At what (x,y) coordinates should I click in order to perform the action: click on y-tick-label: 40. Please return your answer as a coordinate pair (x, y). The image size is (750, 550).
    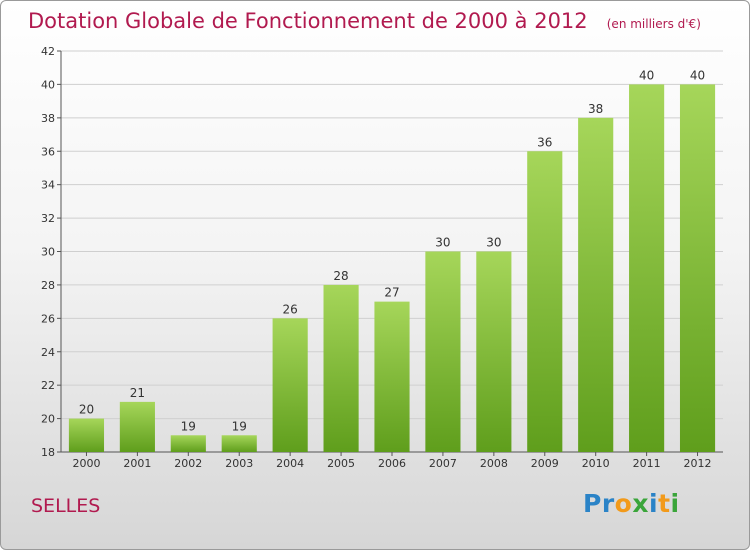
    Looking at the image, I should click on (48, 84).